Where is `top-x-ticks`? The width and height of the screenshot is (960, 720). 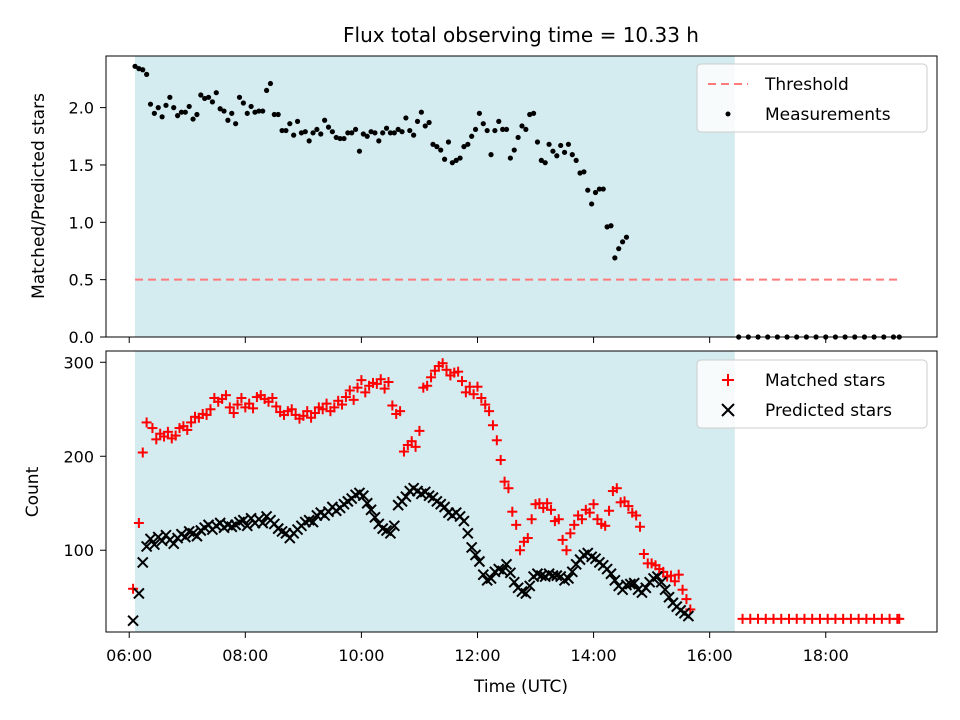 top-x-ticks is located at coordinates (477, 340).